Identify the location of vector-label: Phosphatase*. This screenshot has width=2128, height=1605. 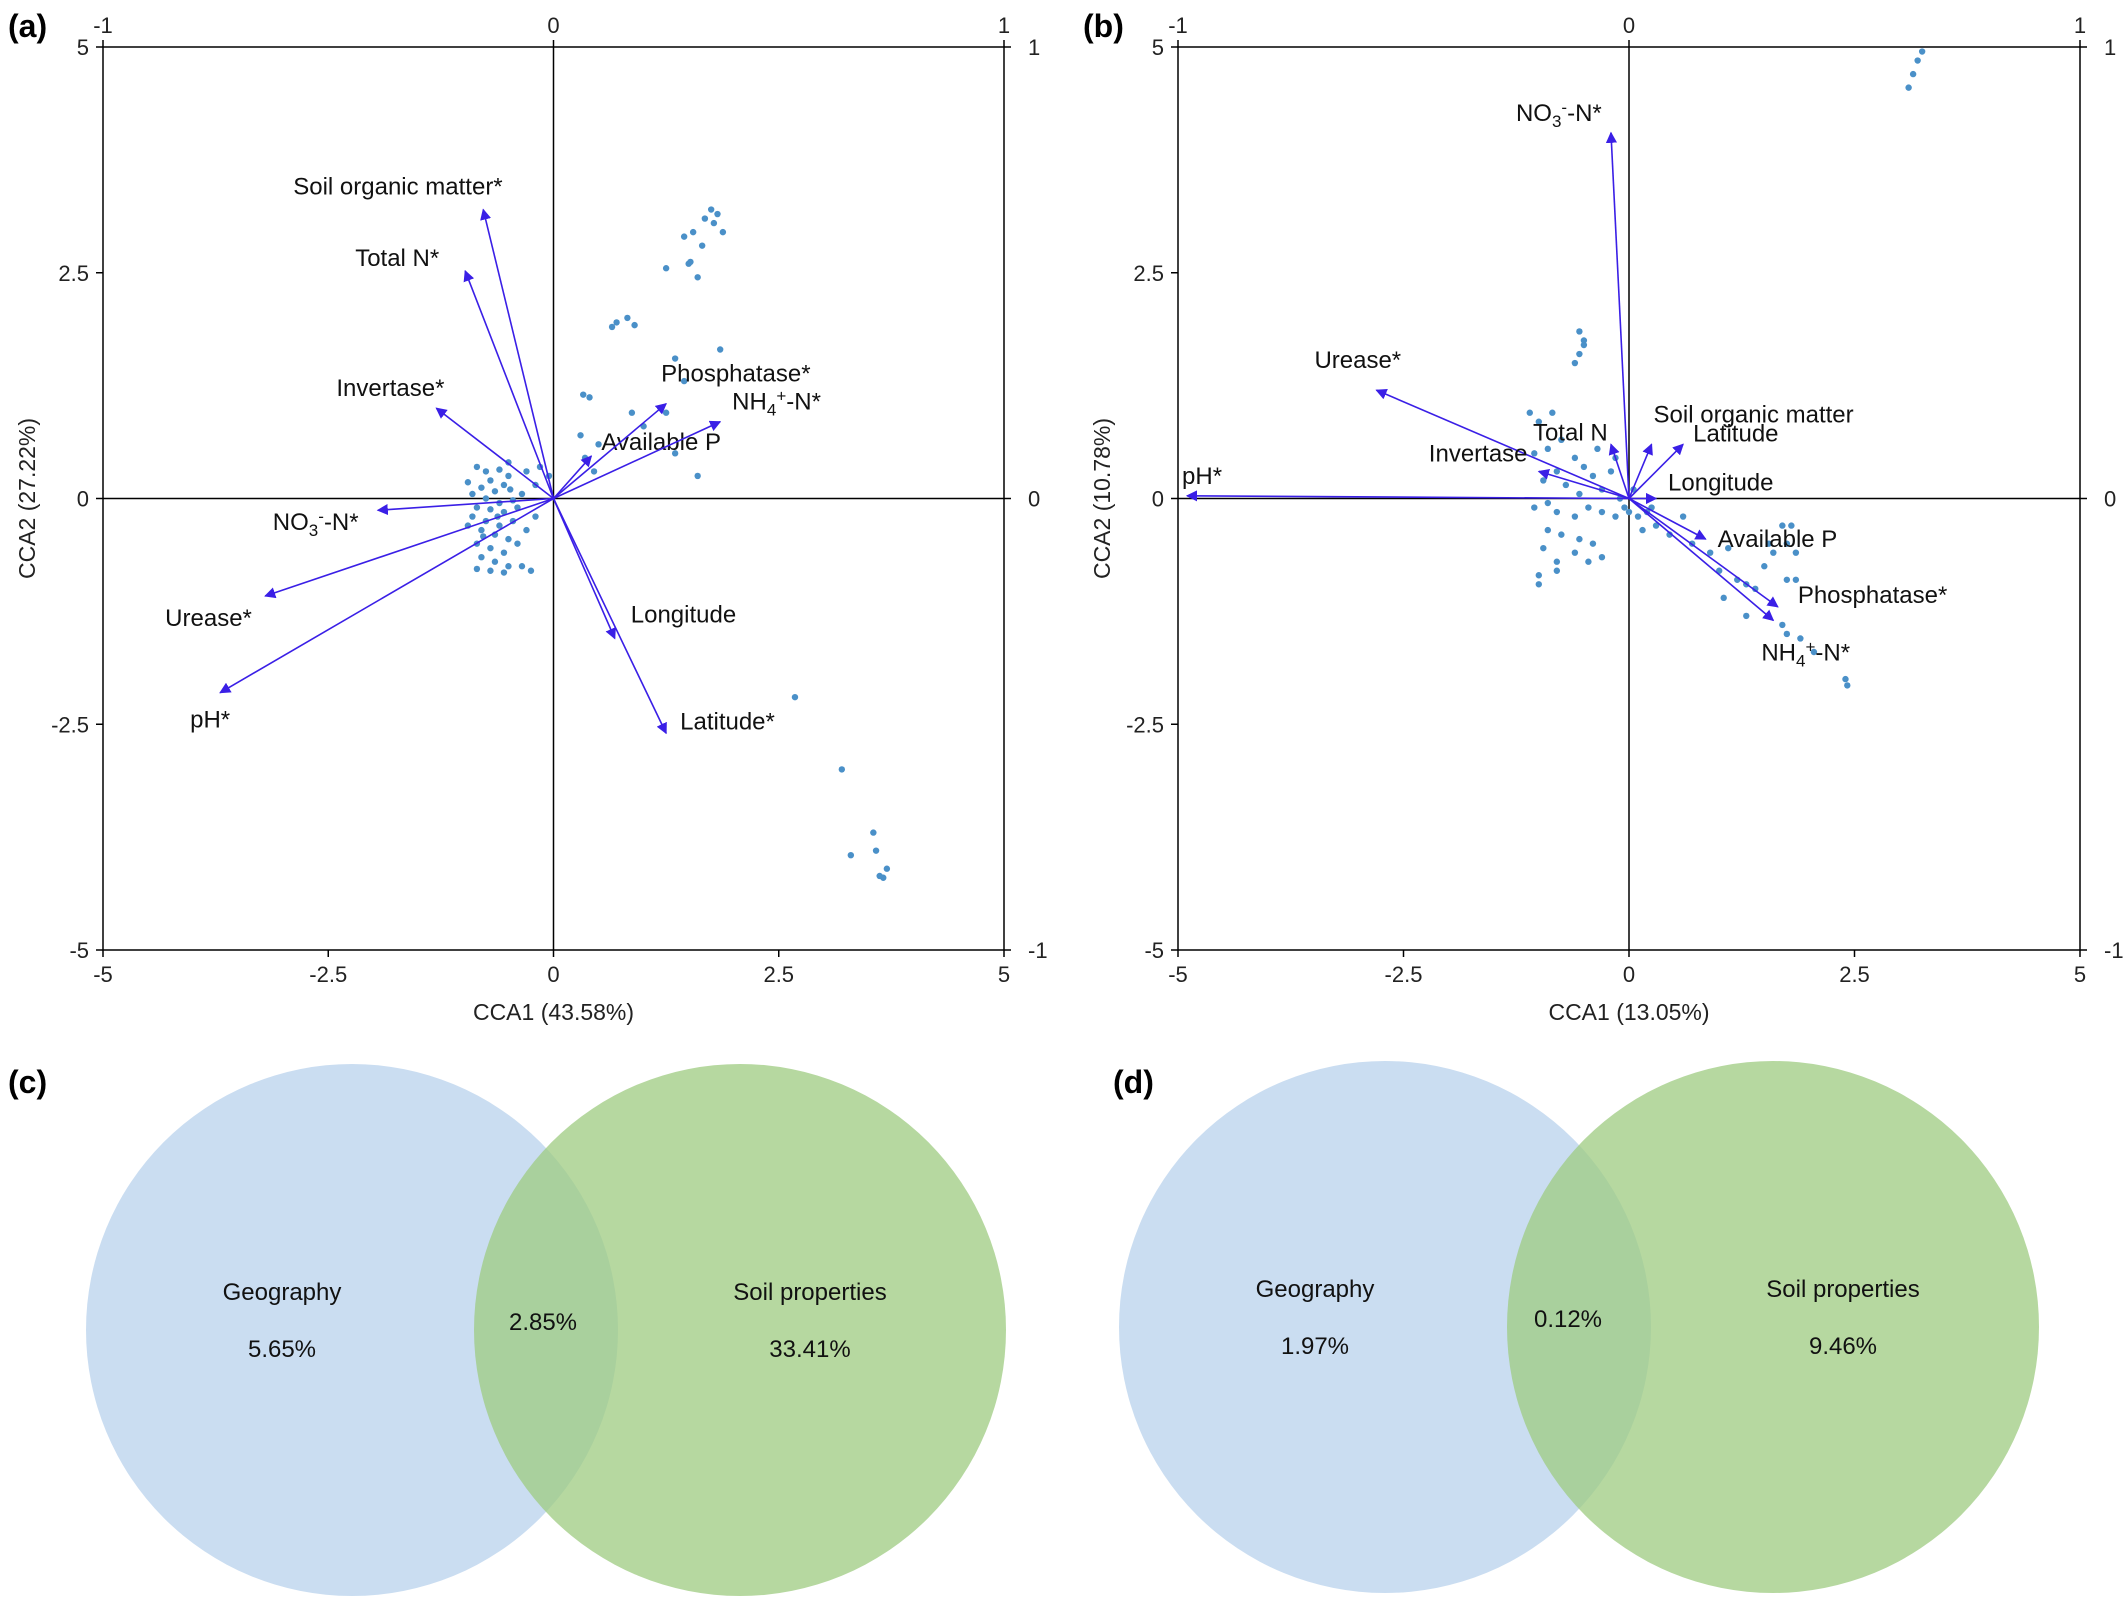
(1872, 595).